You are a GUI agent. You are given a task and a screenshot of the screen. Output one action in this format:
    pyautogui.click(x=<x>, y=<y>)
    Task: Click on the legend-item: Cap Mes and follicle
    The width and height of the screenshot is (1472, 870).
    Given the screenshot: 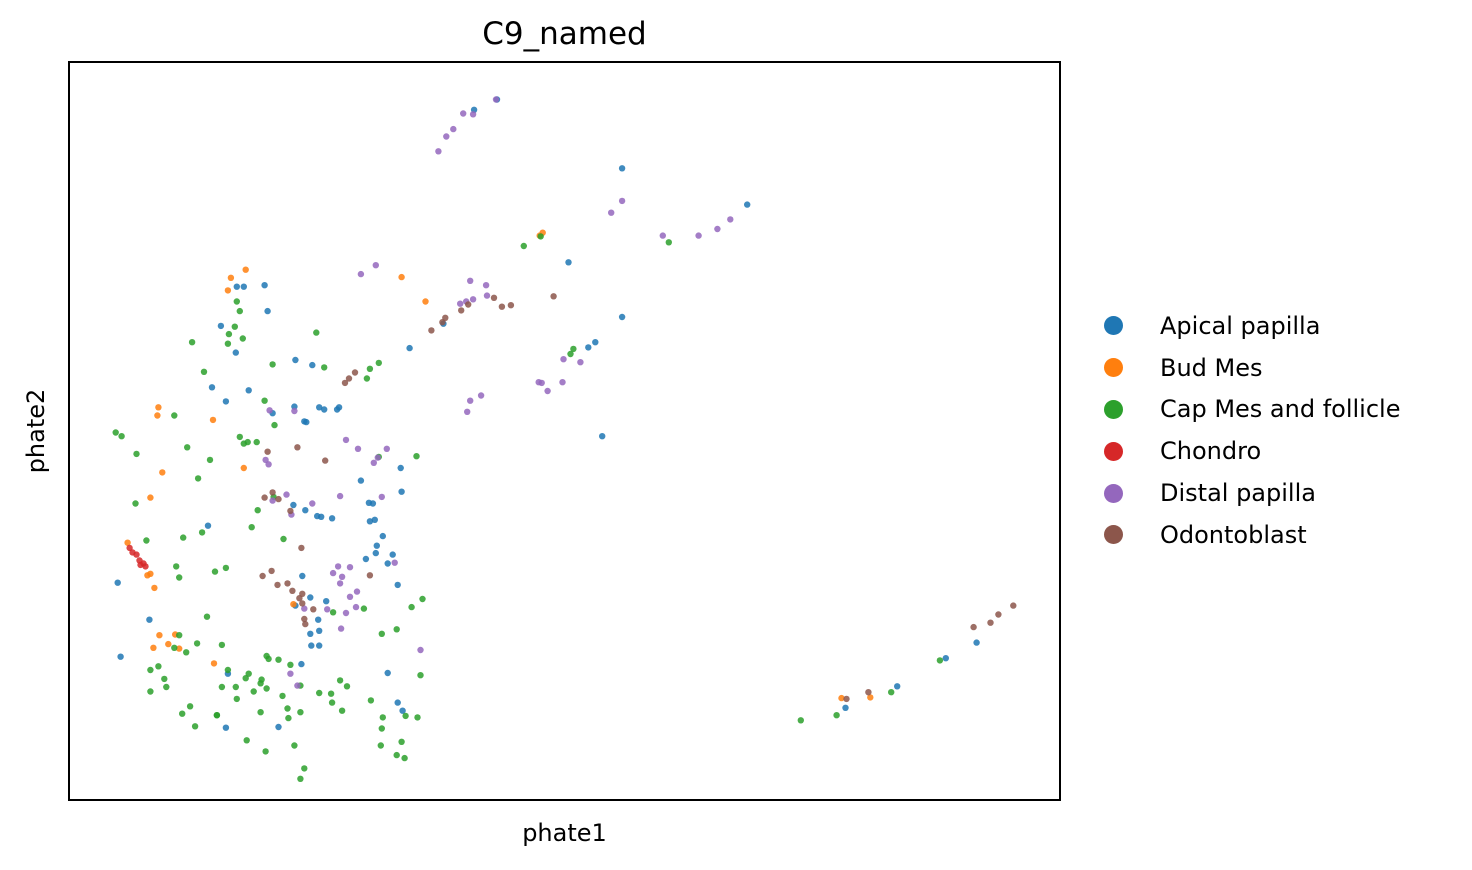 What is the action you would take?
    pyautogui.click(x=1250, y=410)
    